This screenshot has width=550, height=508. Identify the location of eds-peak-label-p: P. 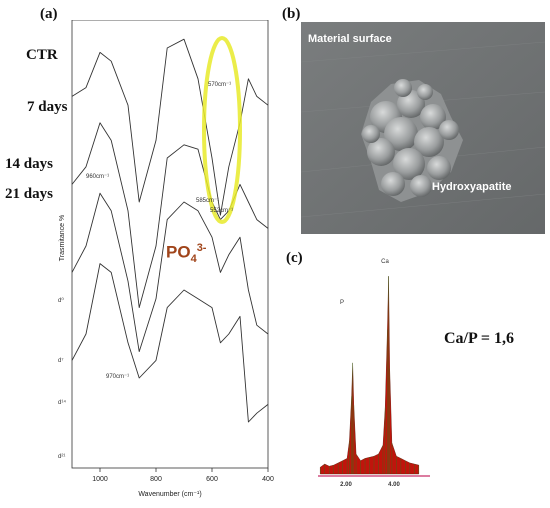
(342, 303).